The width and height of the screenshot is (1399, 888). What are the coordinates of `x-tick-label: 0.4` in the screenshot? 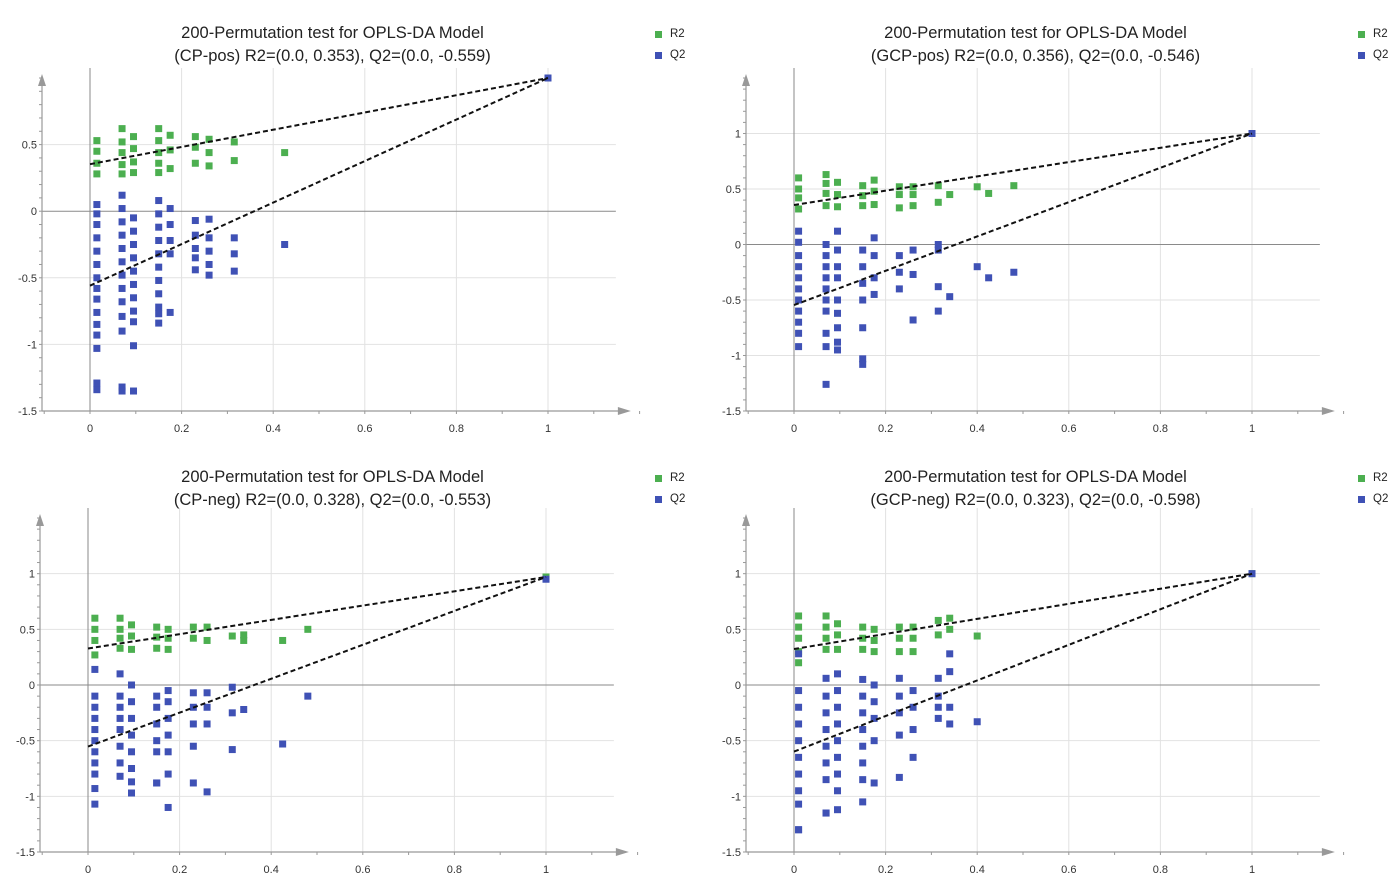 It's located at (977, 429).